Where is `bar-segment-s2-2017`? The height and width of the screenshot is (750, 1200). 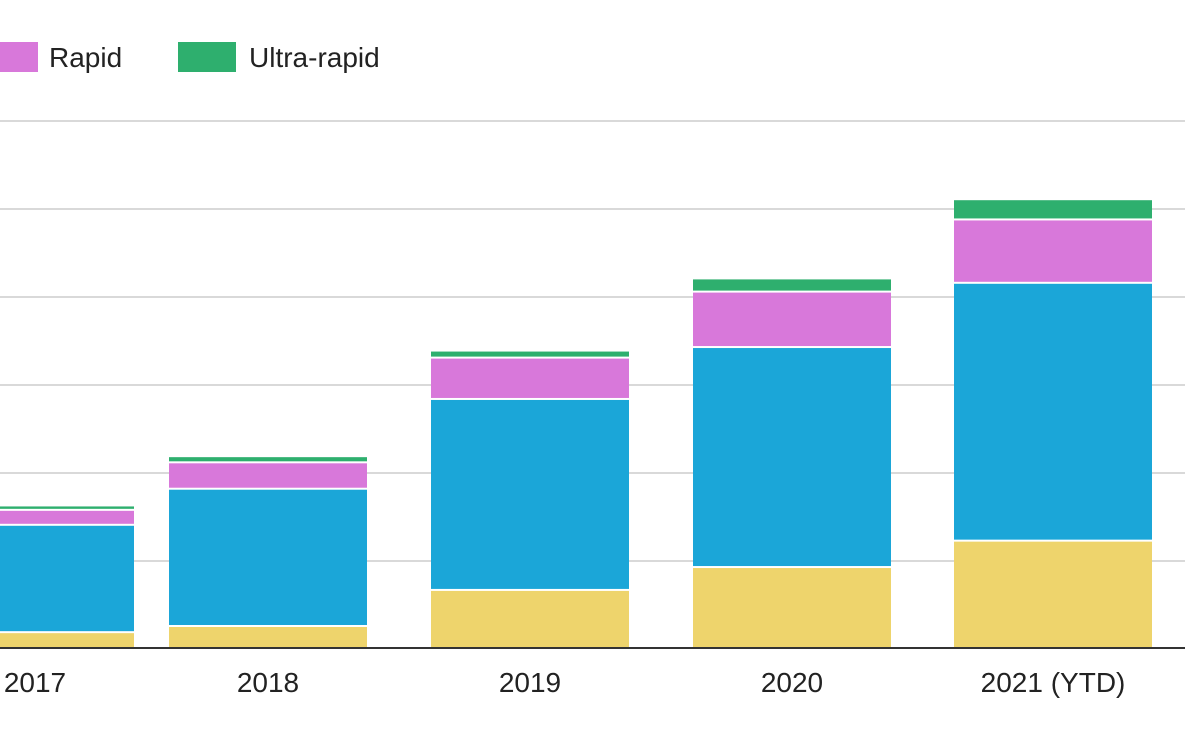 bar-segment-s2-2017 is located at coordinates (67, 578).